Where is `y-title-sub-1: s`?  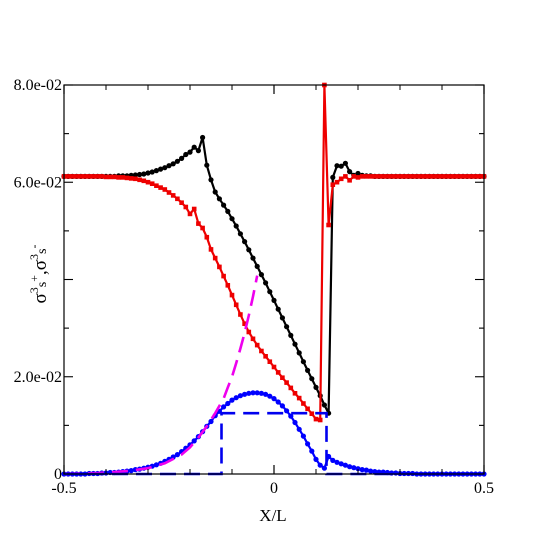
y-title-sub-1: s is located at coordinates (42, 284).